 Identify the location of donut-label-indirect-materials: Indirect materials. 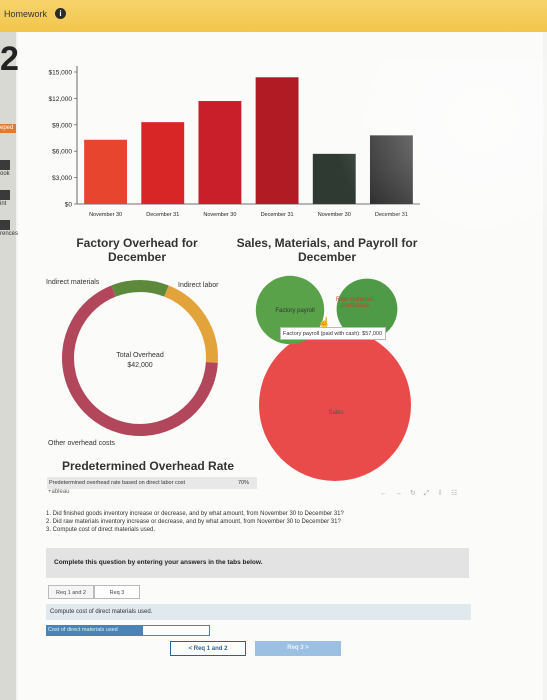
(73, 282).